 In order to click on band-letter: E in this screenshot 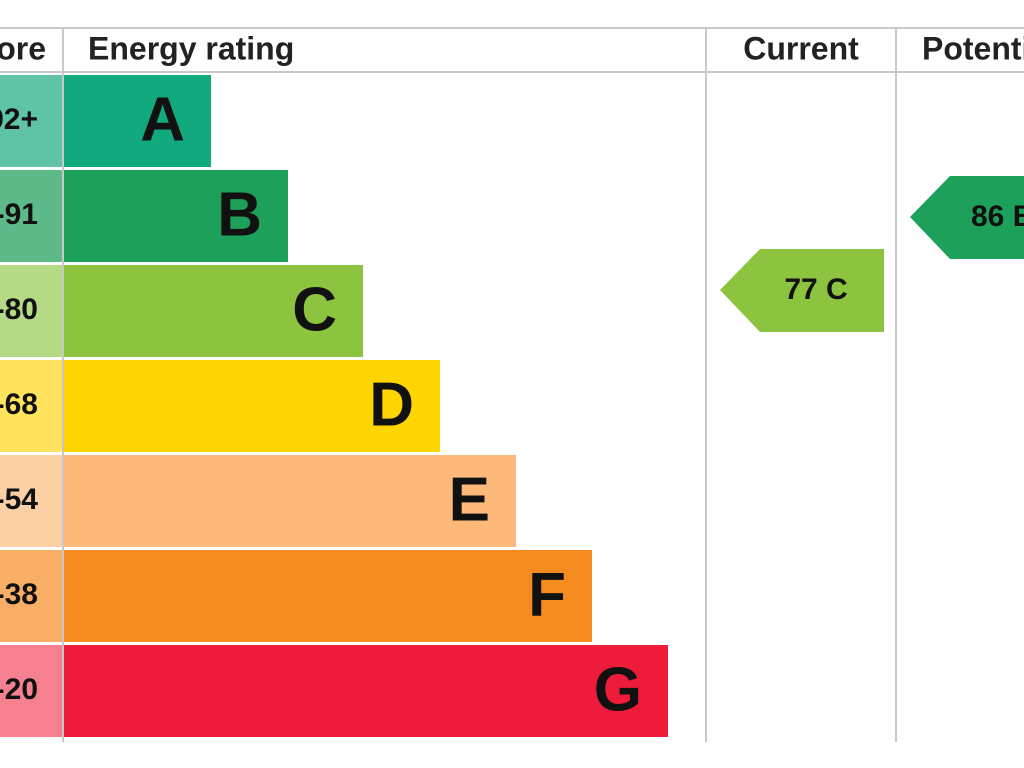, I will do `click(469, 499)`.